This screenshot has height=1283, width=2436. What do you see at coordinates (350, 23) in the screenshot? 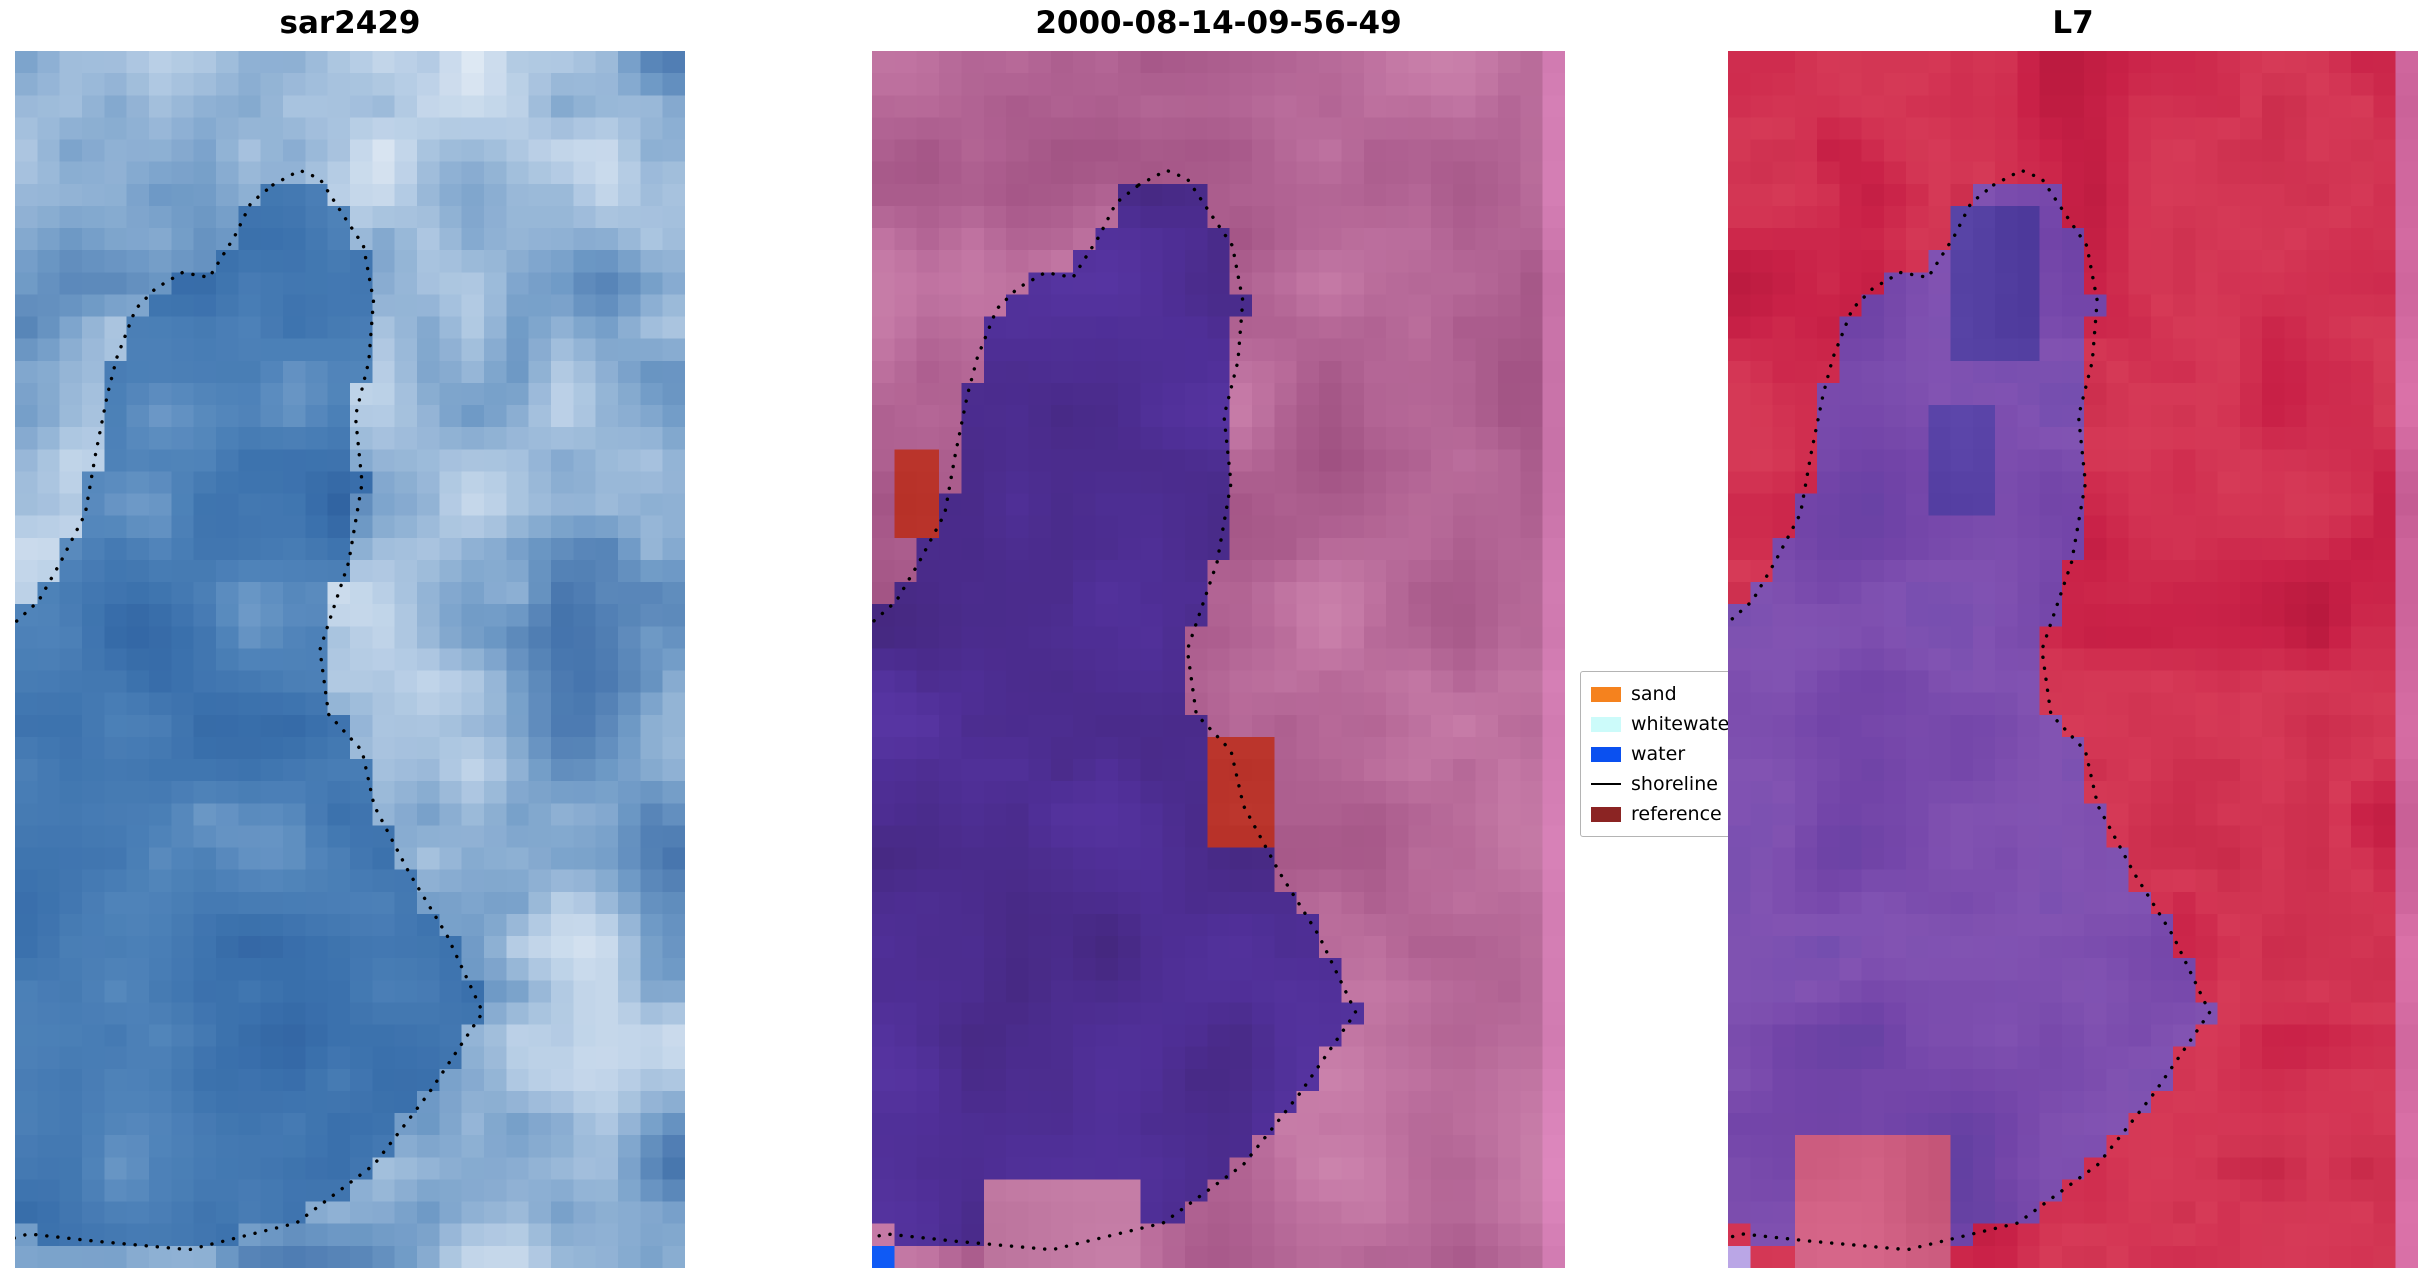
I see `panel-title-sar: sar2429` at bounding box center [350, 23].